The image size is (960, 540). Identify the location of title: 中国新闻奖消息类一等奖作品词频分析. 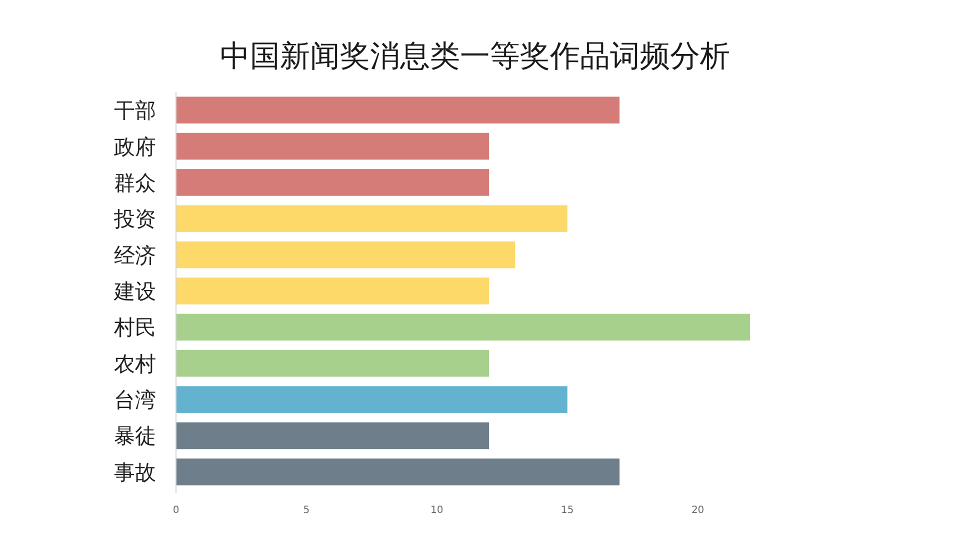
(475, 56).